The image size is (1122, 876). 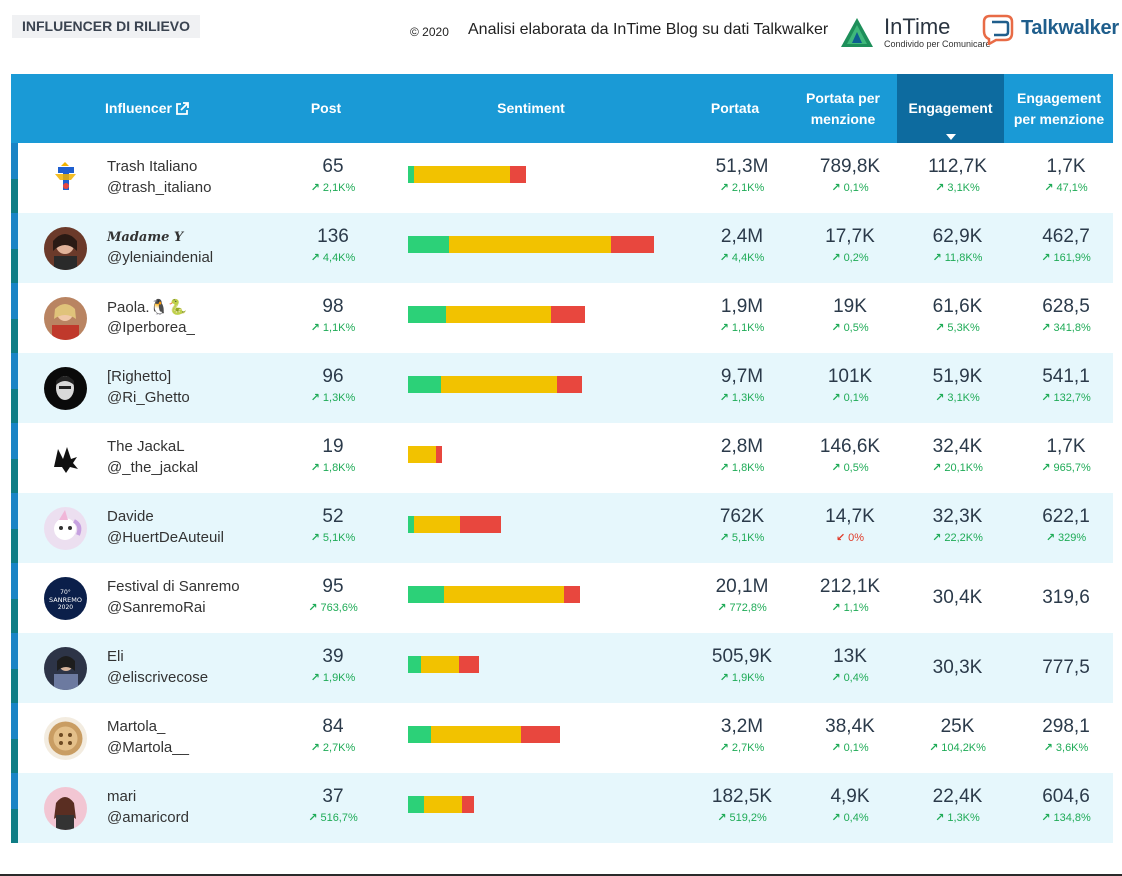 I want to click on influencer-name: Davide, so click(x=130, y=516).